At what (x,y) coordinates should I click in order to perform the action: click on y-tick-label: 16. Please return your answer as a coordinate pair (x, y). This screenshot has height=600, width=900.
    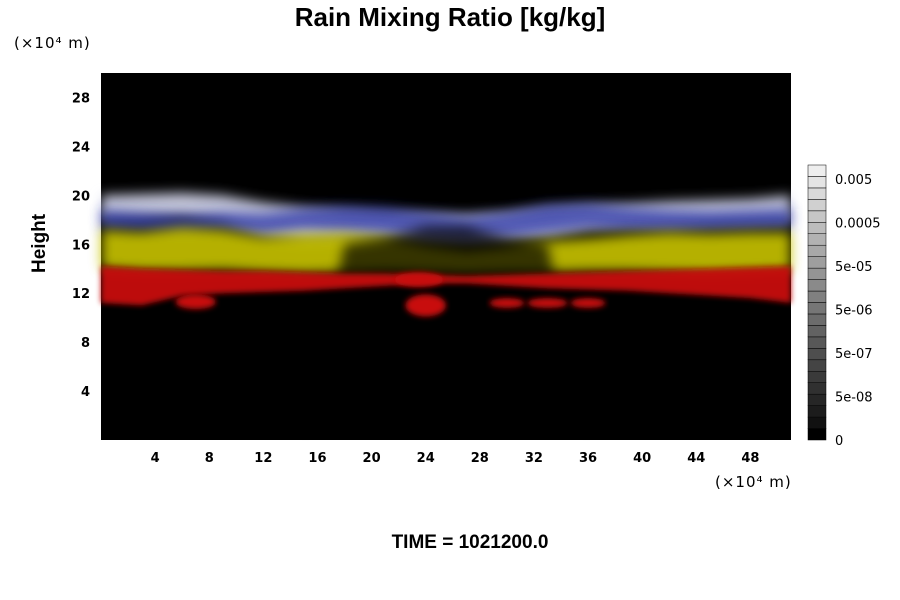
    Looking at the image, I should click on (81, 245).